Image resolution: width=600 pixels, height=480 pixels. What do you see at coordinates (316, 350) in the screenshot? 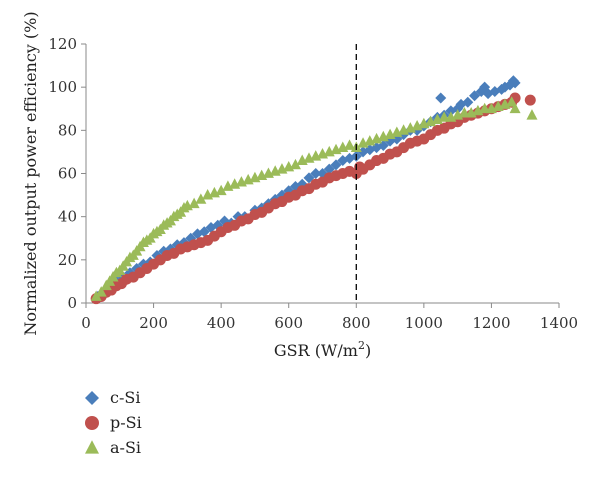
I see `x-axis-title-main: GSR (W/m` at bounding box center [316, 350].